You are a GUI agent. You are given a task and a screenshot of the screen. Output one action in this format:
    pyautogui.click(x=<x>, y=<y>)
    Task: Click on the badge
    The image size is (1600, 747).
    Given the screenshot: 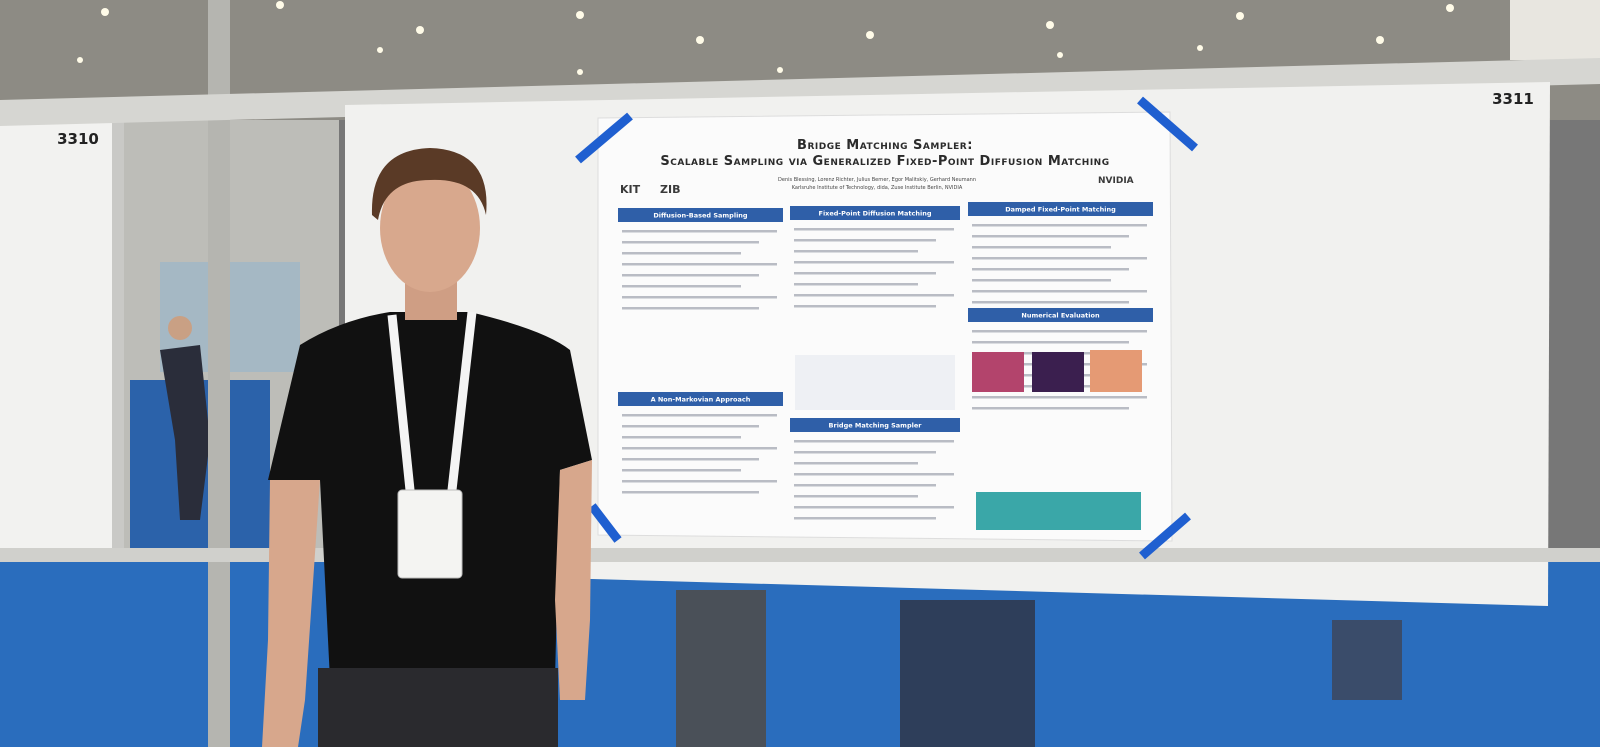 What is the action you would take?
    pyautogui.click(x=430, y=534)
    